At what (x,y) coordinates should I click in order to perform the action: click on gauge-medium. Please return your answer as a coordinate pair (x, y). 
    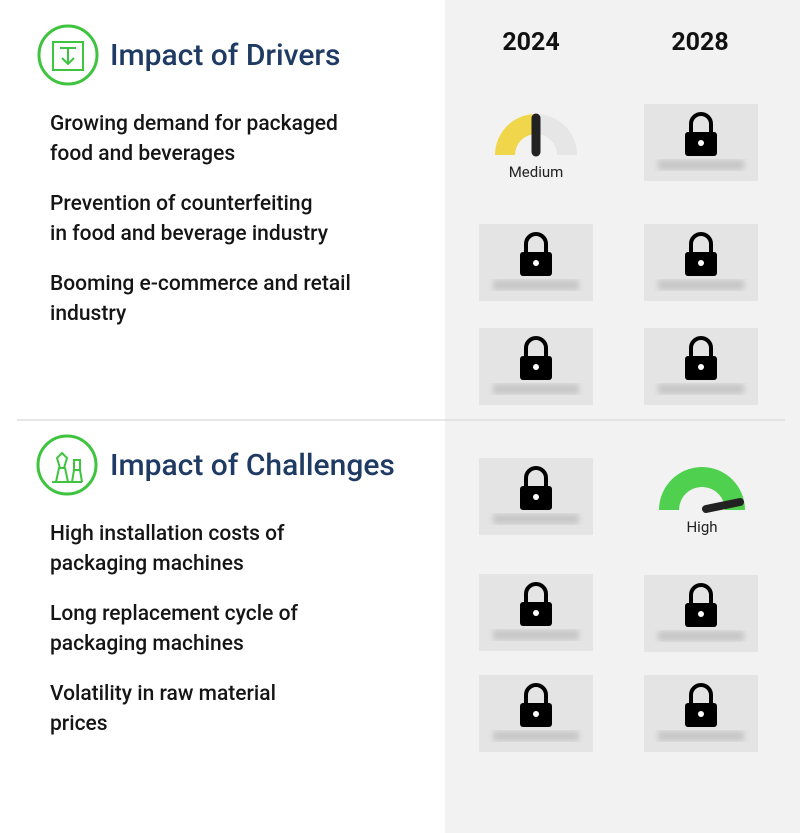
    Looking at the image, I should click on (536, 135).